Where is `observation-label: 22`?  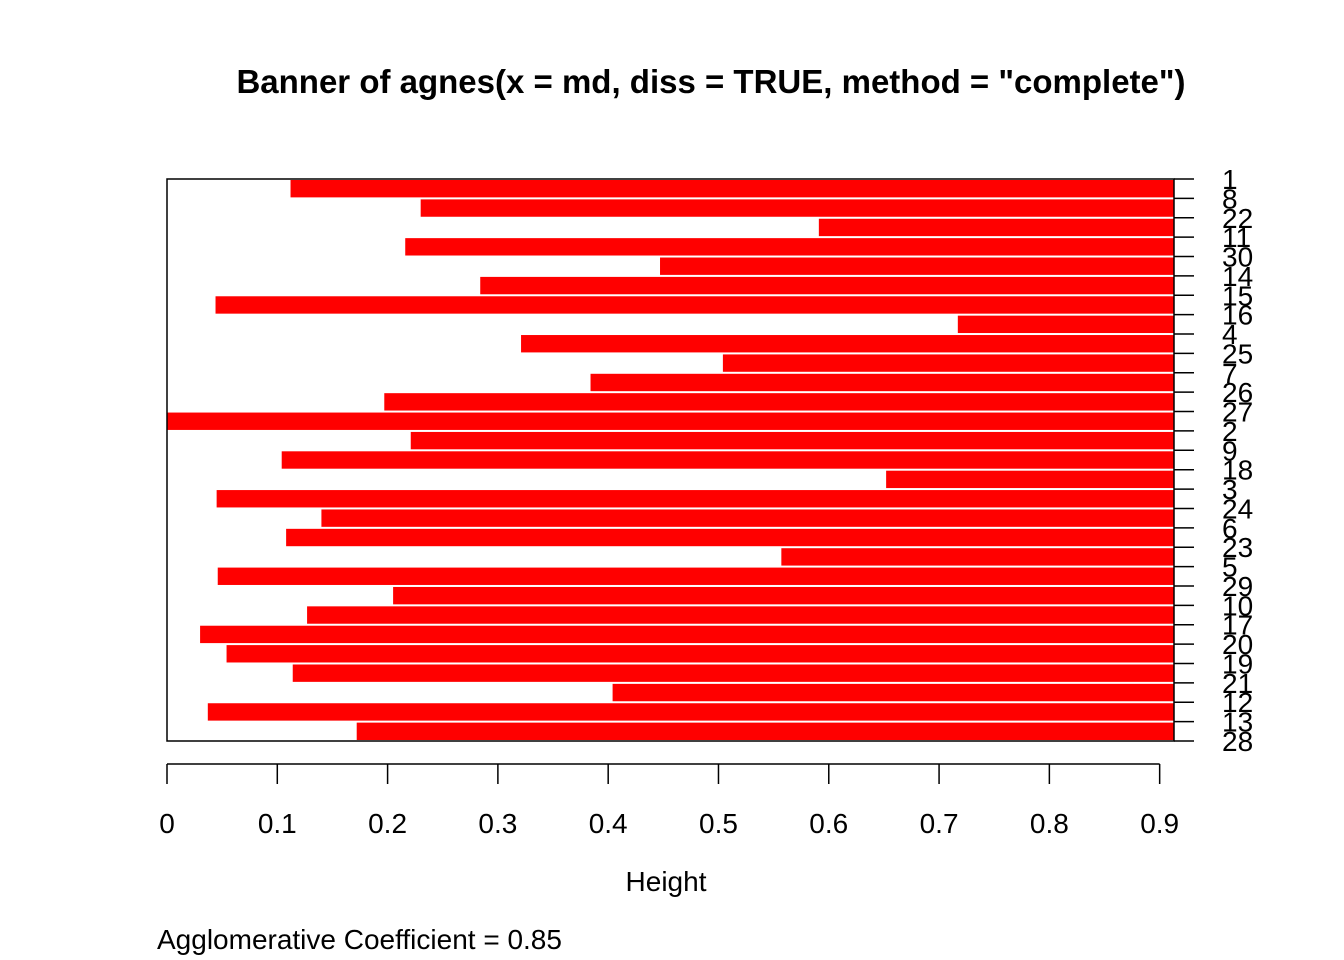
observation-label: 22 is located at coordinates (1237, 218).